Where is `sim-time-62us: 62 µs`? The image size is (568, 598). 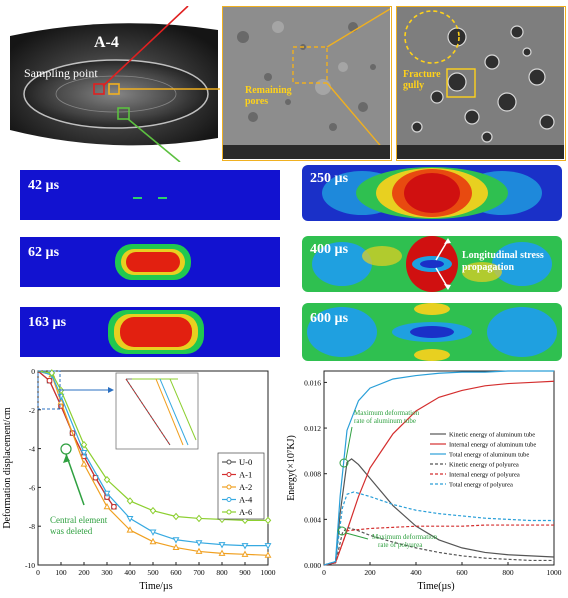
sim-time-62us: 62 µs is located at coordinates (44, 252).